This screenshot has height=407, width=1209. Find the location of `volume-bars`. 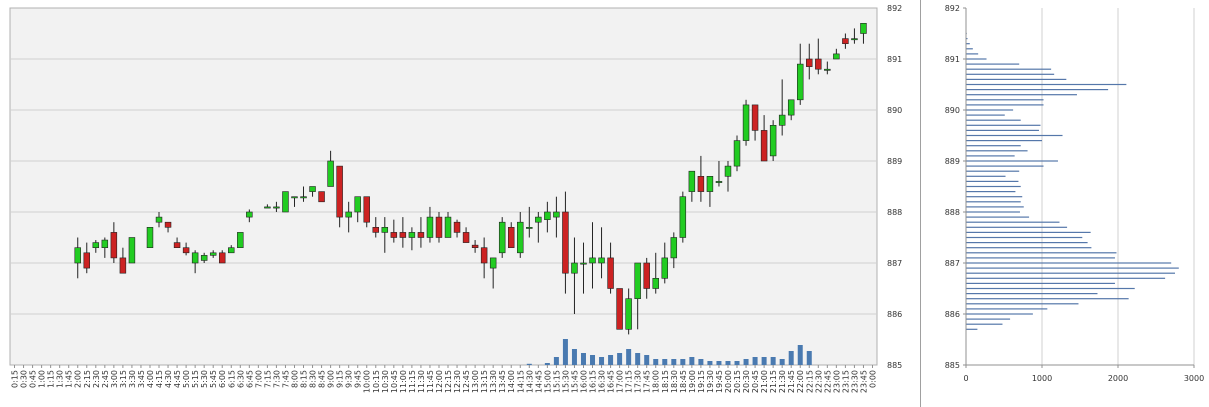

volume-bars is located at coordinates (669, 352).